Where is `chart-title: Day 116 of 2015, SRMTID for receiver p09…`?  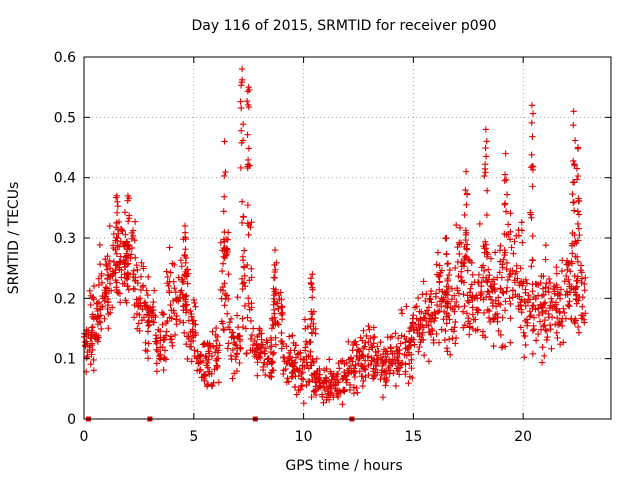
chart-title: Day 116 of 2015, SRMTID for receiver p09… is located at coordinates (343, 26).